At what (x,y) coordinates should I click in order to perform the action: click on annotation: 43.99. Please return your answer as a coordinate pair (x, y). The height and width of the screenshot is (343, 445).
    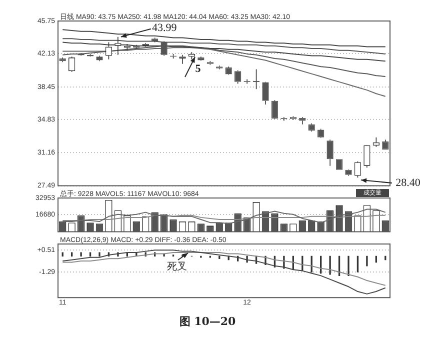
    Looking at the image, I should click on (165, 28).